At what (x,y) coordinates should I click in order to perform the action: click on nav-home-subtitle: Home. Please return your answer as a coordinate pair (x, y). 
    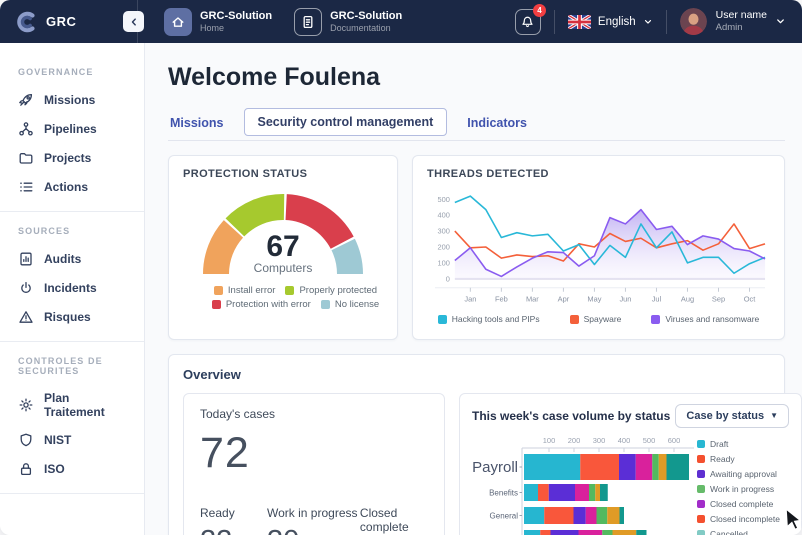
    Looking at the image, I should click on (212, 27).